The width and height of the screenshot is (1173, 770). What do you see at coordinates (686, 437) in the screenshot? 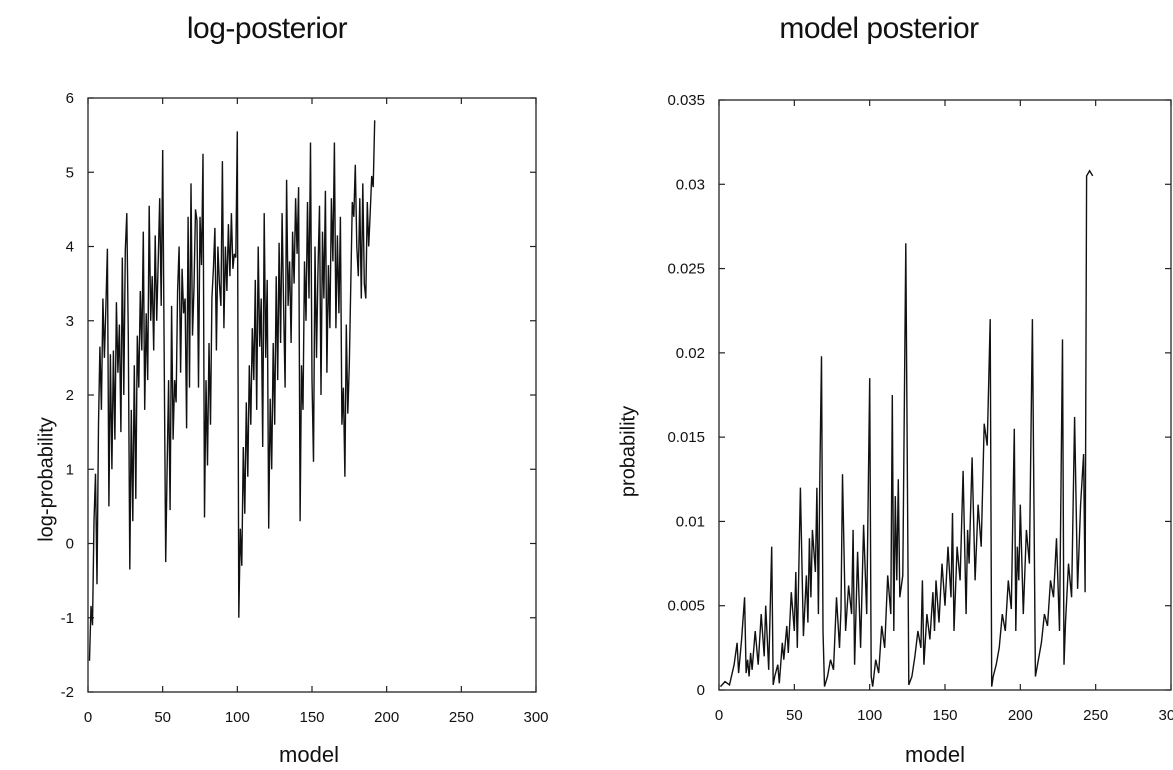
I see `y-tick-label: 0.015` at bounding box center [686, 437].